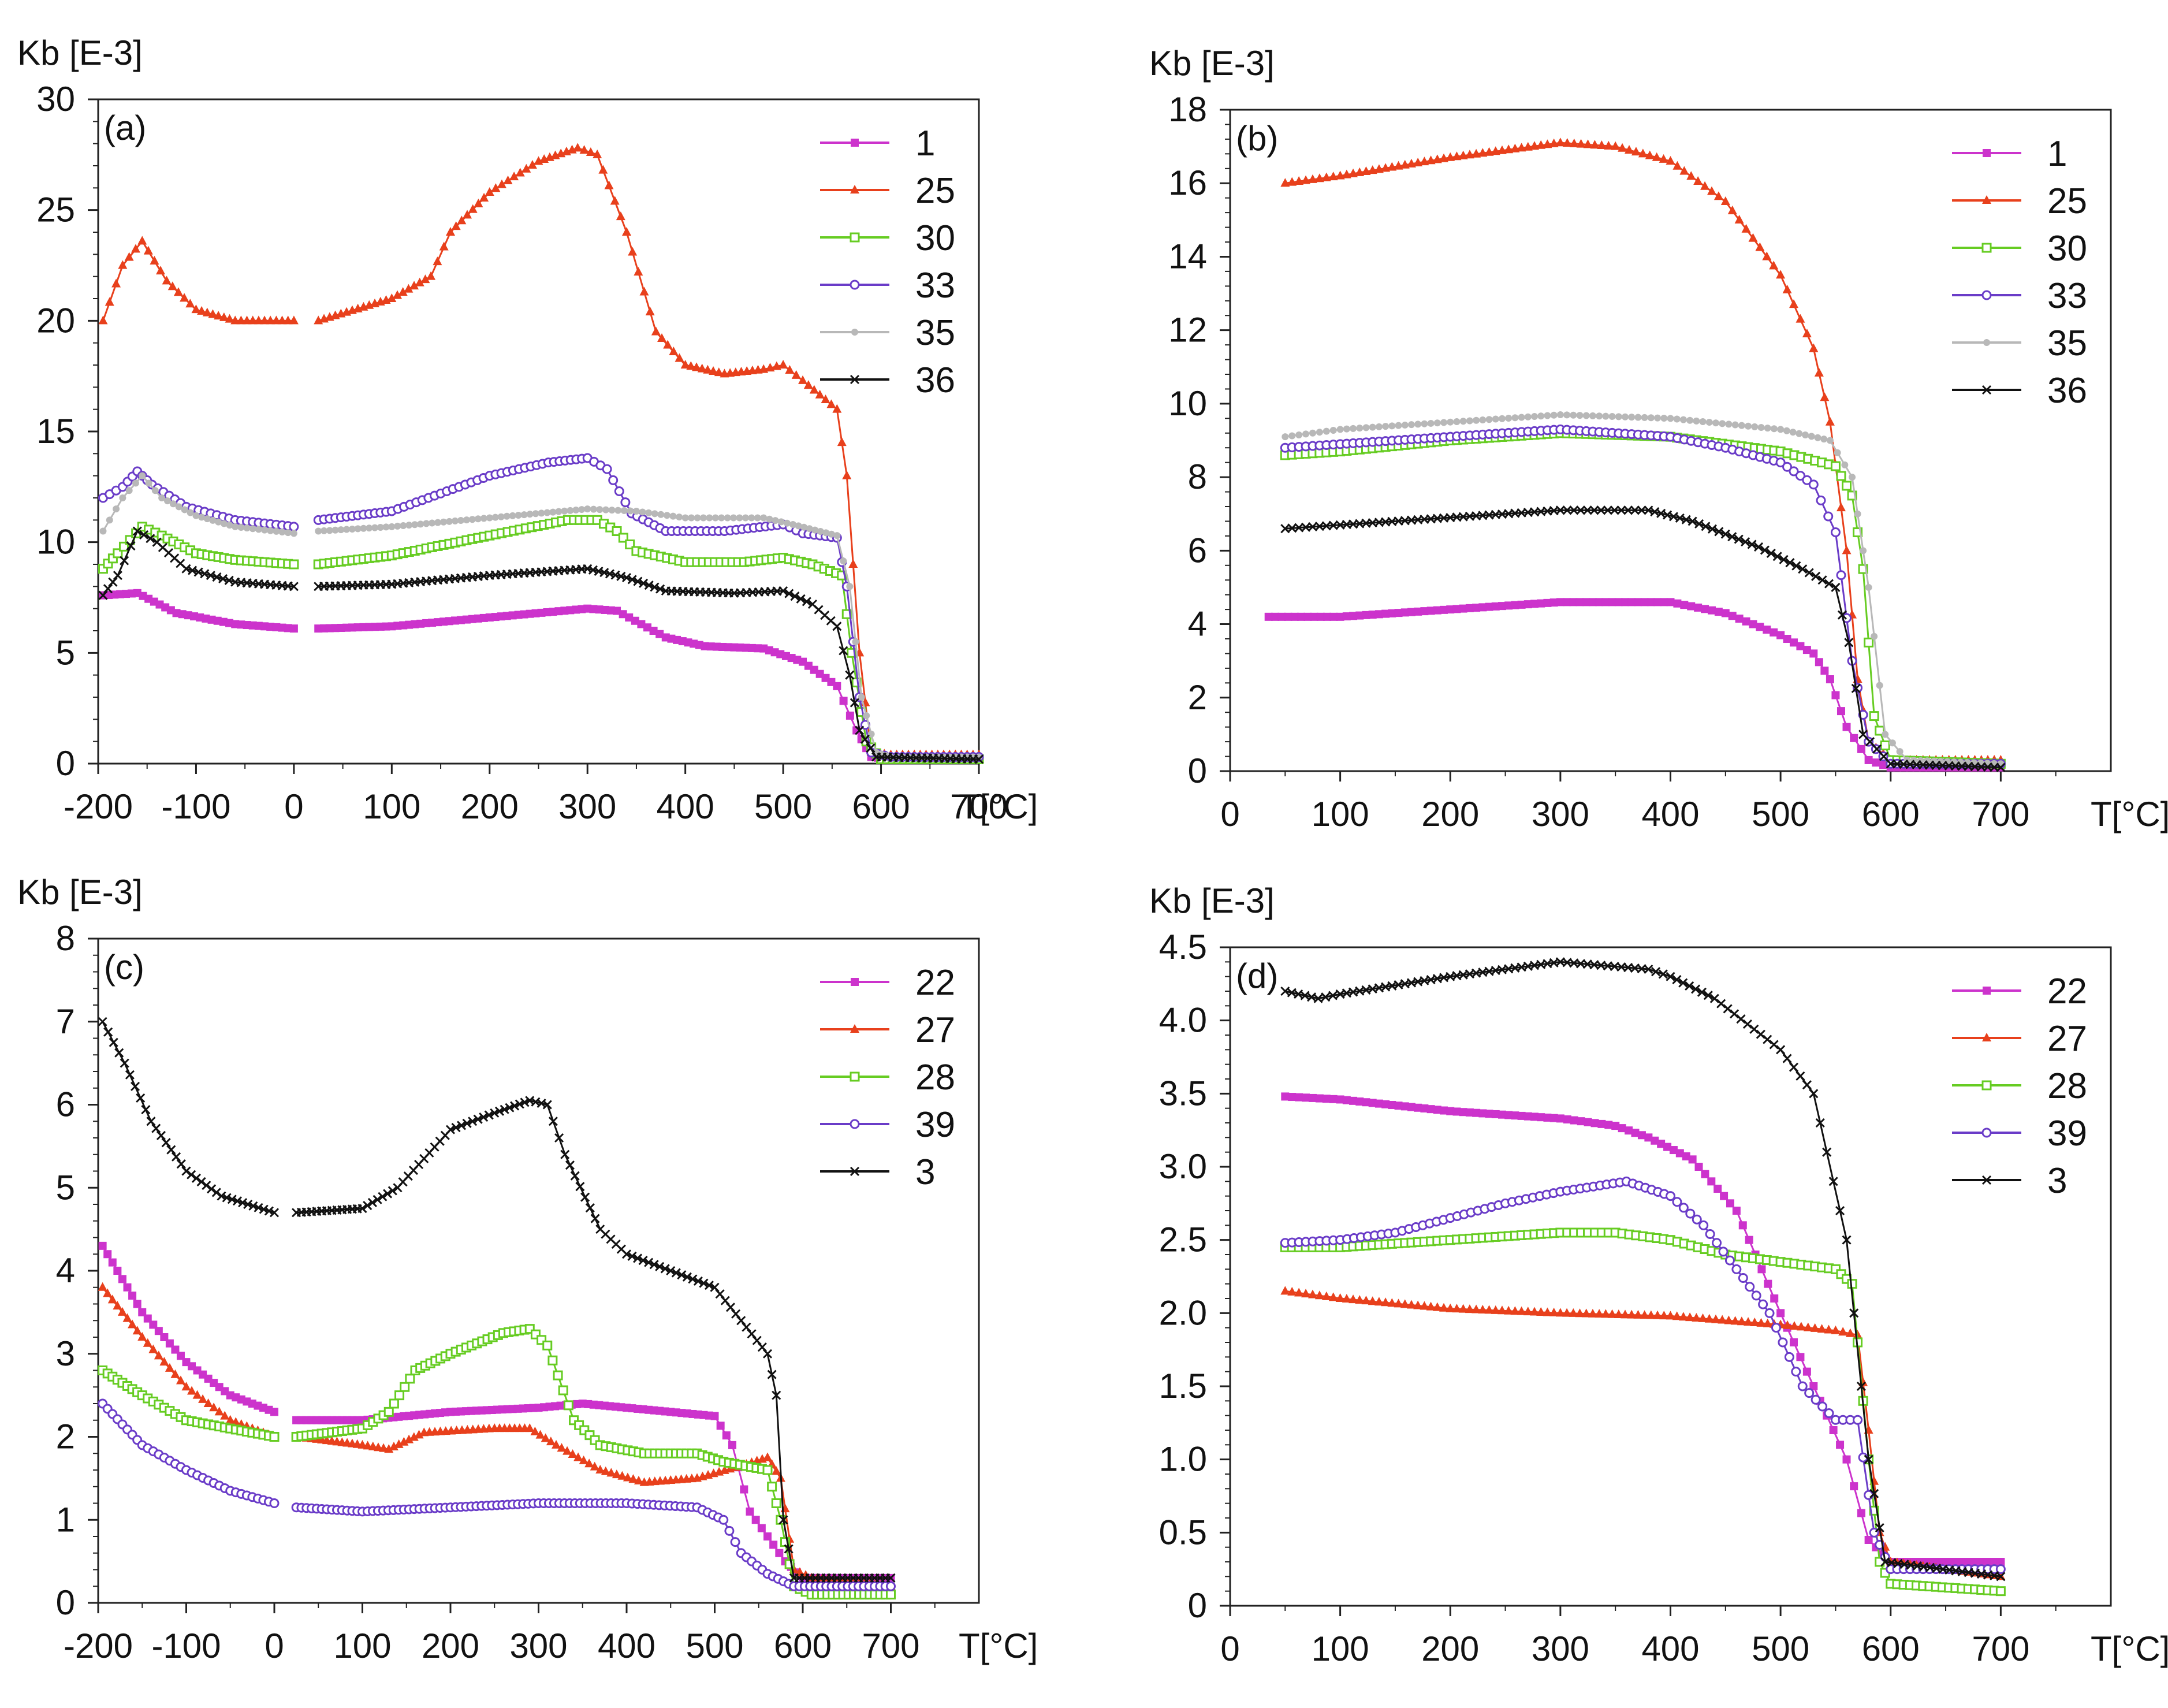 Image resolution: width=2168 pixels, height=1708 pixels. I want to click on x-tick-label: -200, so click(98, 1646).